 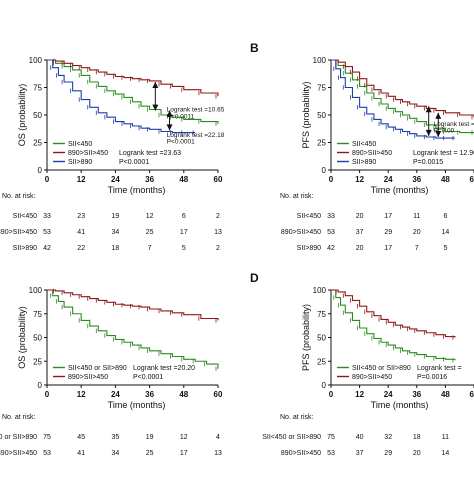 What do you see at coordinates (37, 115) in the screenshot?
I see `y-tick-label: 50` at bounding box center [37, 115].